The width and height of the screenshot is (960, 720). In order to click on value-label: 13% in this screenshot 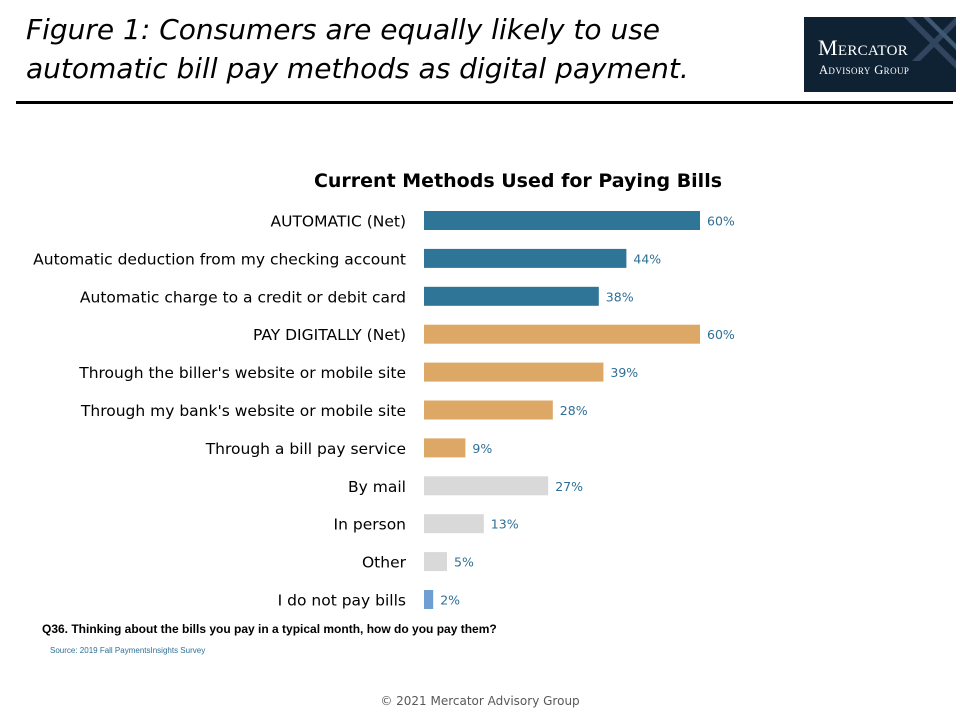, I will do `click(505, 524)`.